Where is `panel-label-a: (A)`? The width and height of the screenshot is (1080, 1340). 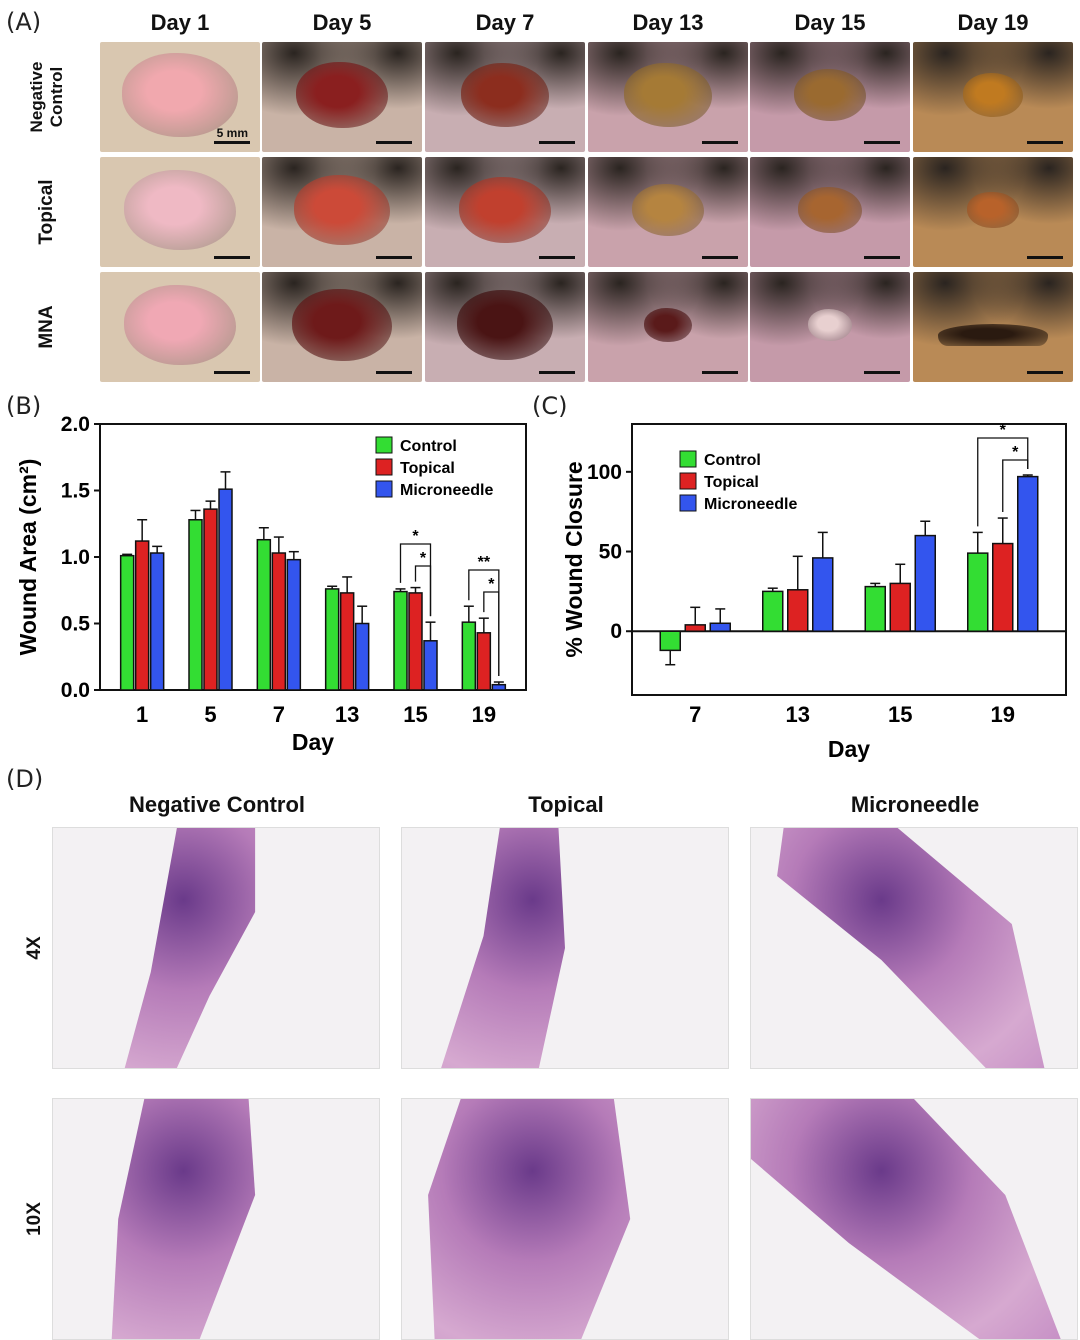
panel-label-a: (A) is located at coordinates (24, 22).